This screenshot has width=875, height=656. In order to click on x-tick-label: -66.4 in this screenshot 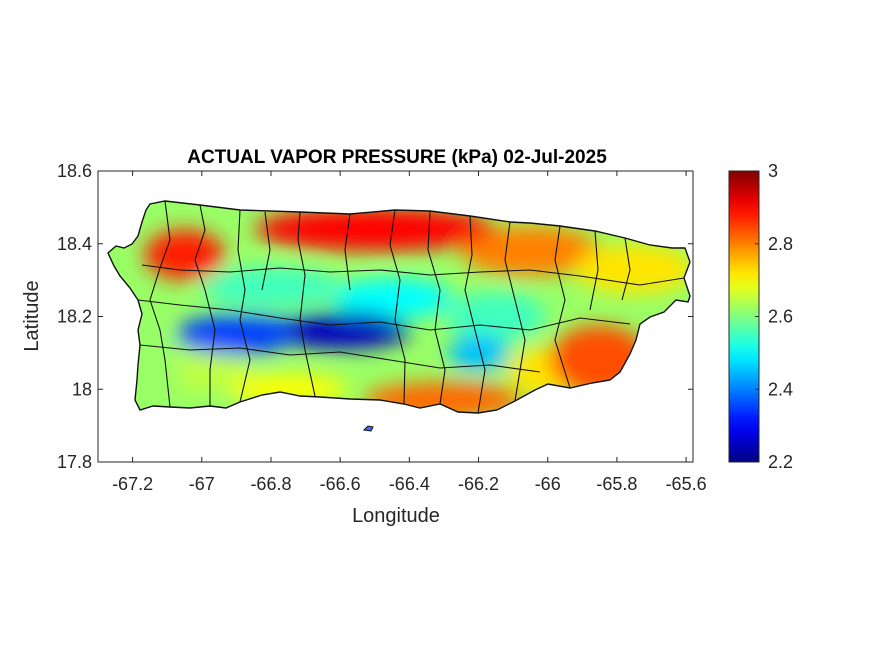, I will do `click(409, 484)`.